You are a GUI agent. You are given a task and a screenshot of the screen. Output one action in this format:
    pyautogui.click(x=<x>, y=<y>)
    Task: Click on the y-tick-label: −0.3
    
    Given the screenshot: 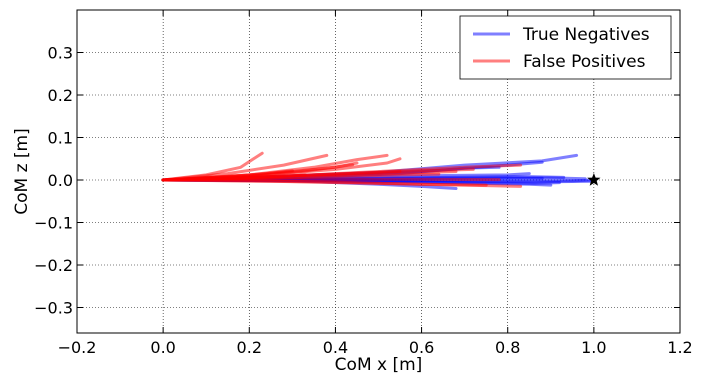 What is the action you would take?
    pyautogui.click(x=53, y=308)
    